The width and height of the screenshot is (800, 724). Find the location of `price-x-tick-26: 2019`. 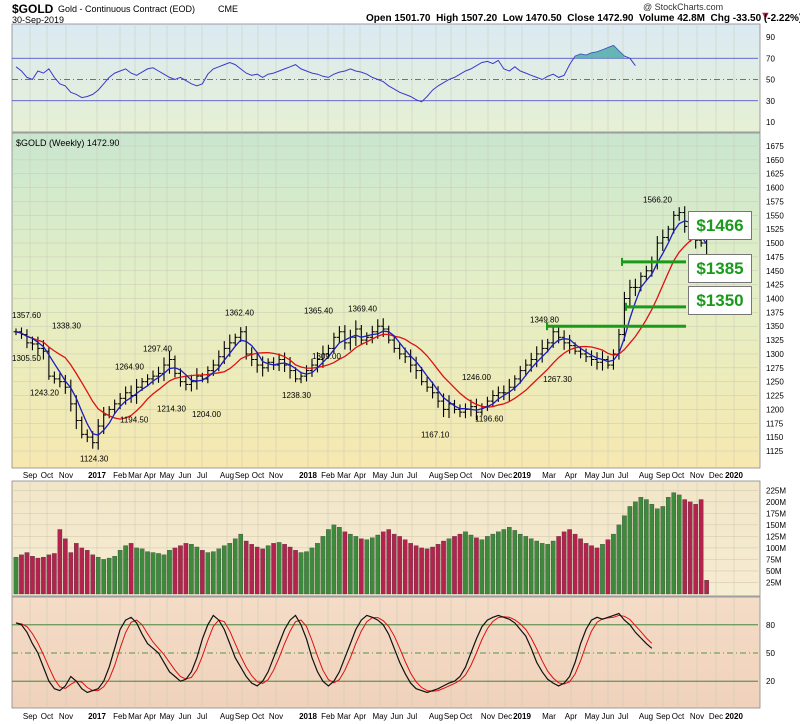

price-x-tick-26: 2019 is located at coordinates (522, 475).